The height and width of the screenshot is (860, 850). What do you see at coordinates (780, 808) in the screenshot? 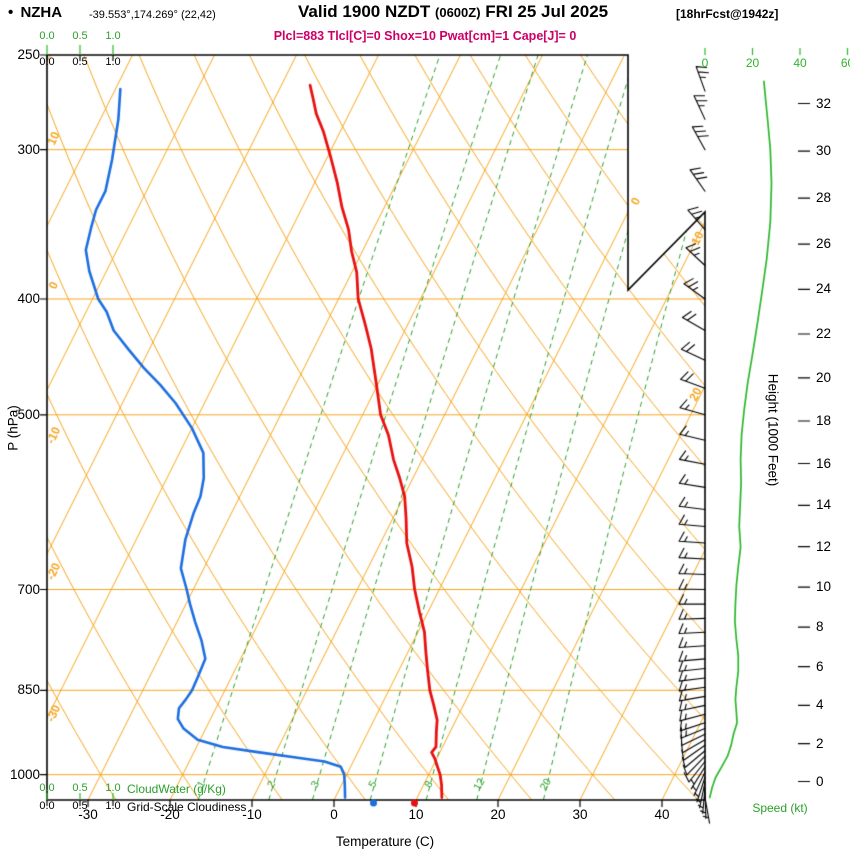
I see `speed-axis-title: Speed (kt)` at bounding box center [780, 808].